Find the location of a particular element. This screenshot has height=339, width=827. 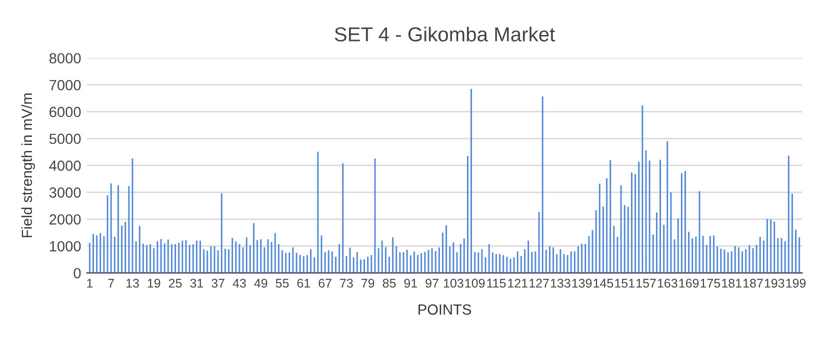

y-tick-label: 3000 is located at coordinates (65, 192).